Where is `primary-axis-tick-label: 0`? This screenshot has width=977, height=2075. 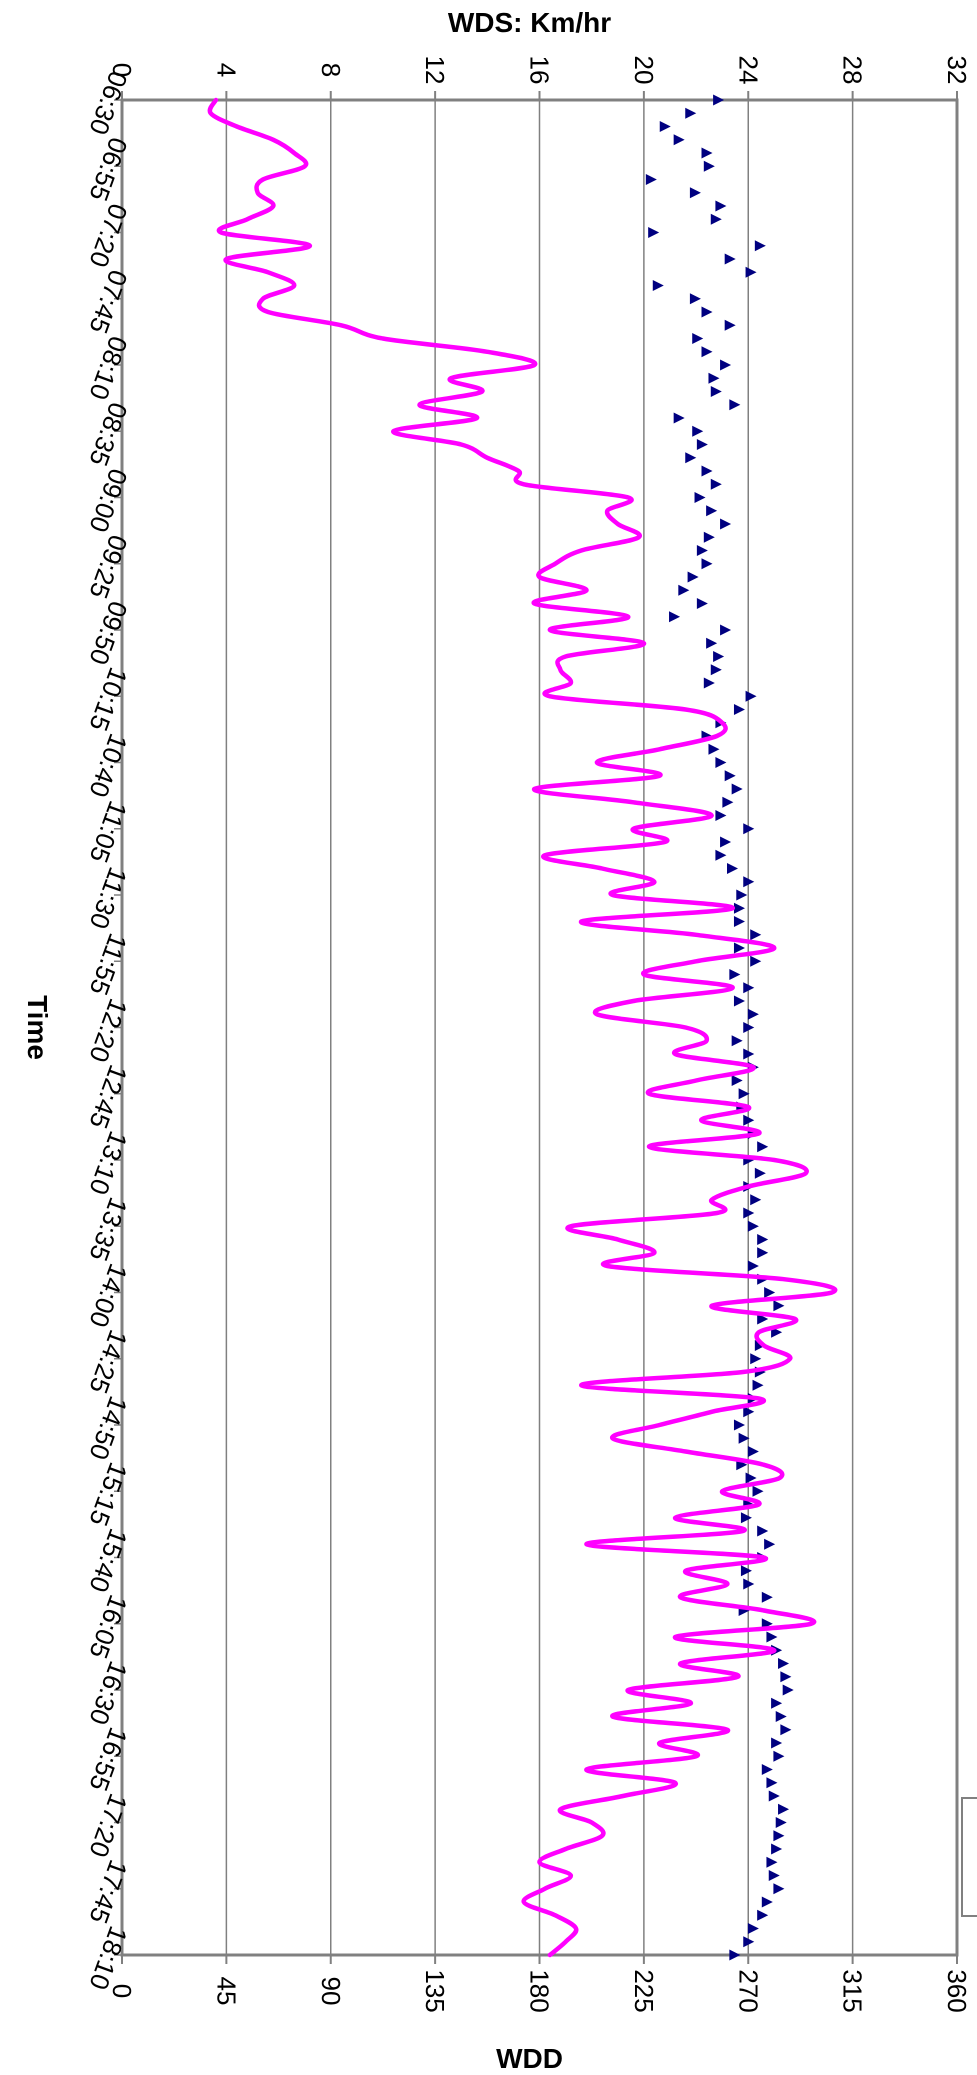 primary-axis-tick-label: 0 is located at coordinates (122, 70).